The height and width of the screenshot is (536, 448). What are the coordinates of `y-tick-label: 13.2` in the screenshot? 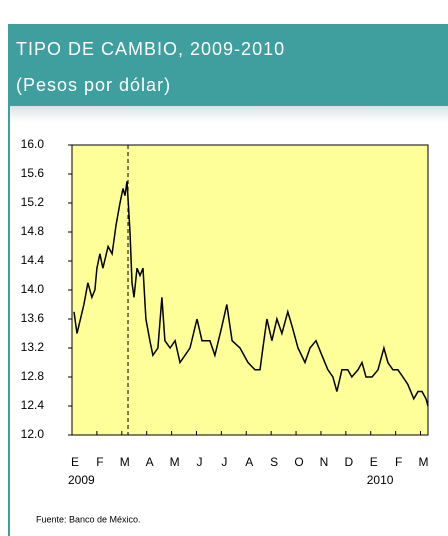 It's located at (33, 347).